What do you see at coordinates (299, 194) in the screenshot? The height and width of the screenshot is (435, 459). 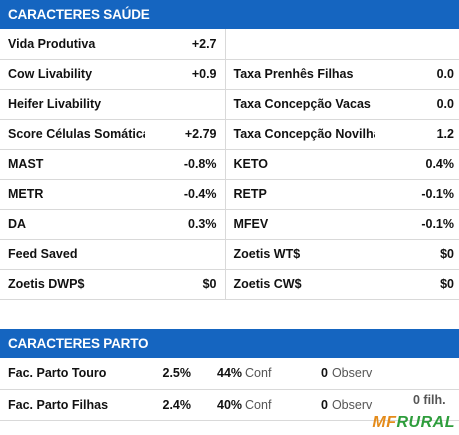 I see `trait-label: RETP` at bounding box center [299, 194].